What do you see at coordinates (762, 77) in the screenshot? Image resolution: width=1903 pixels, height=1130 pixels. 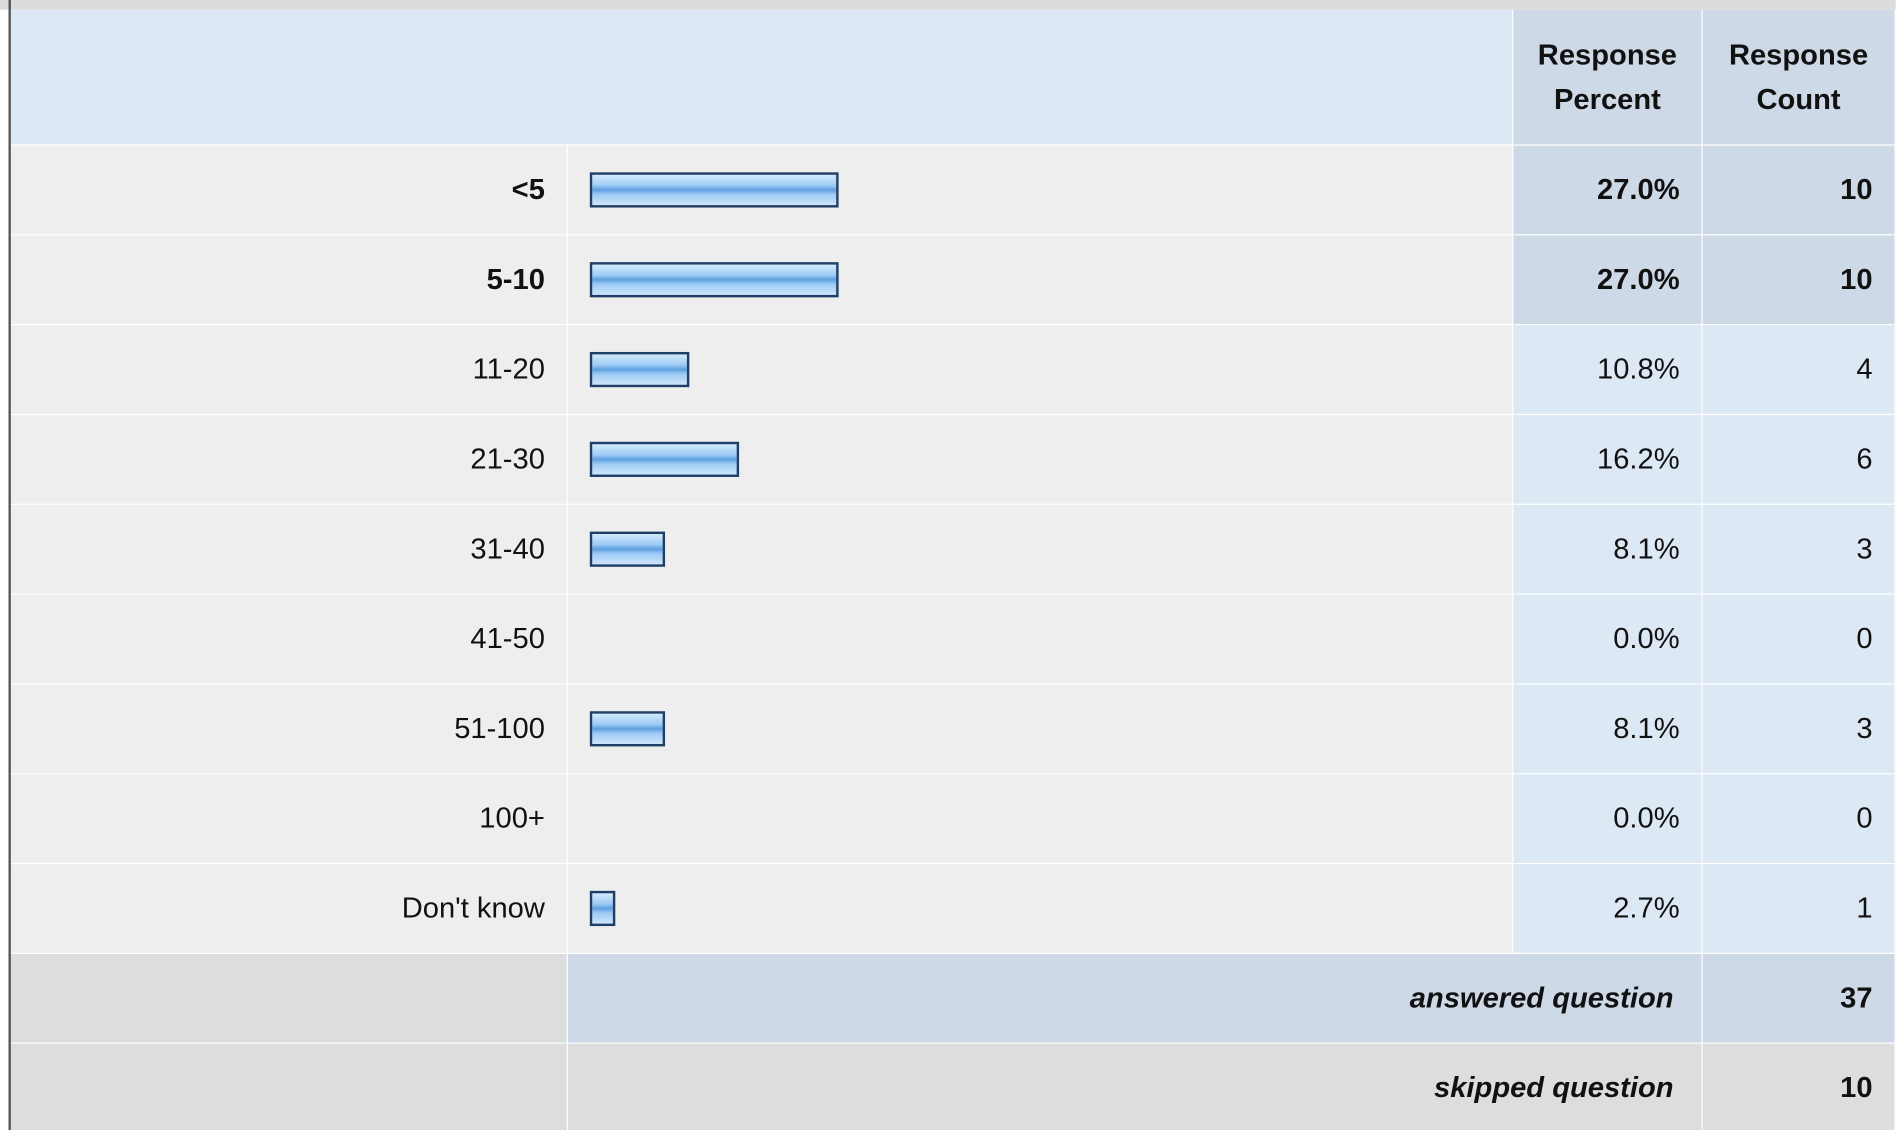 I see `header-blank` at bounding box center [762, 77].